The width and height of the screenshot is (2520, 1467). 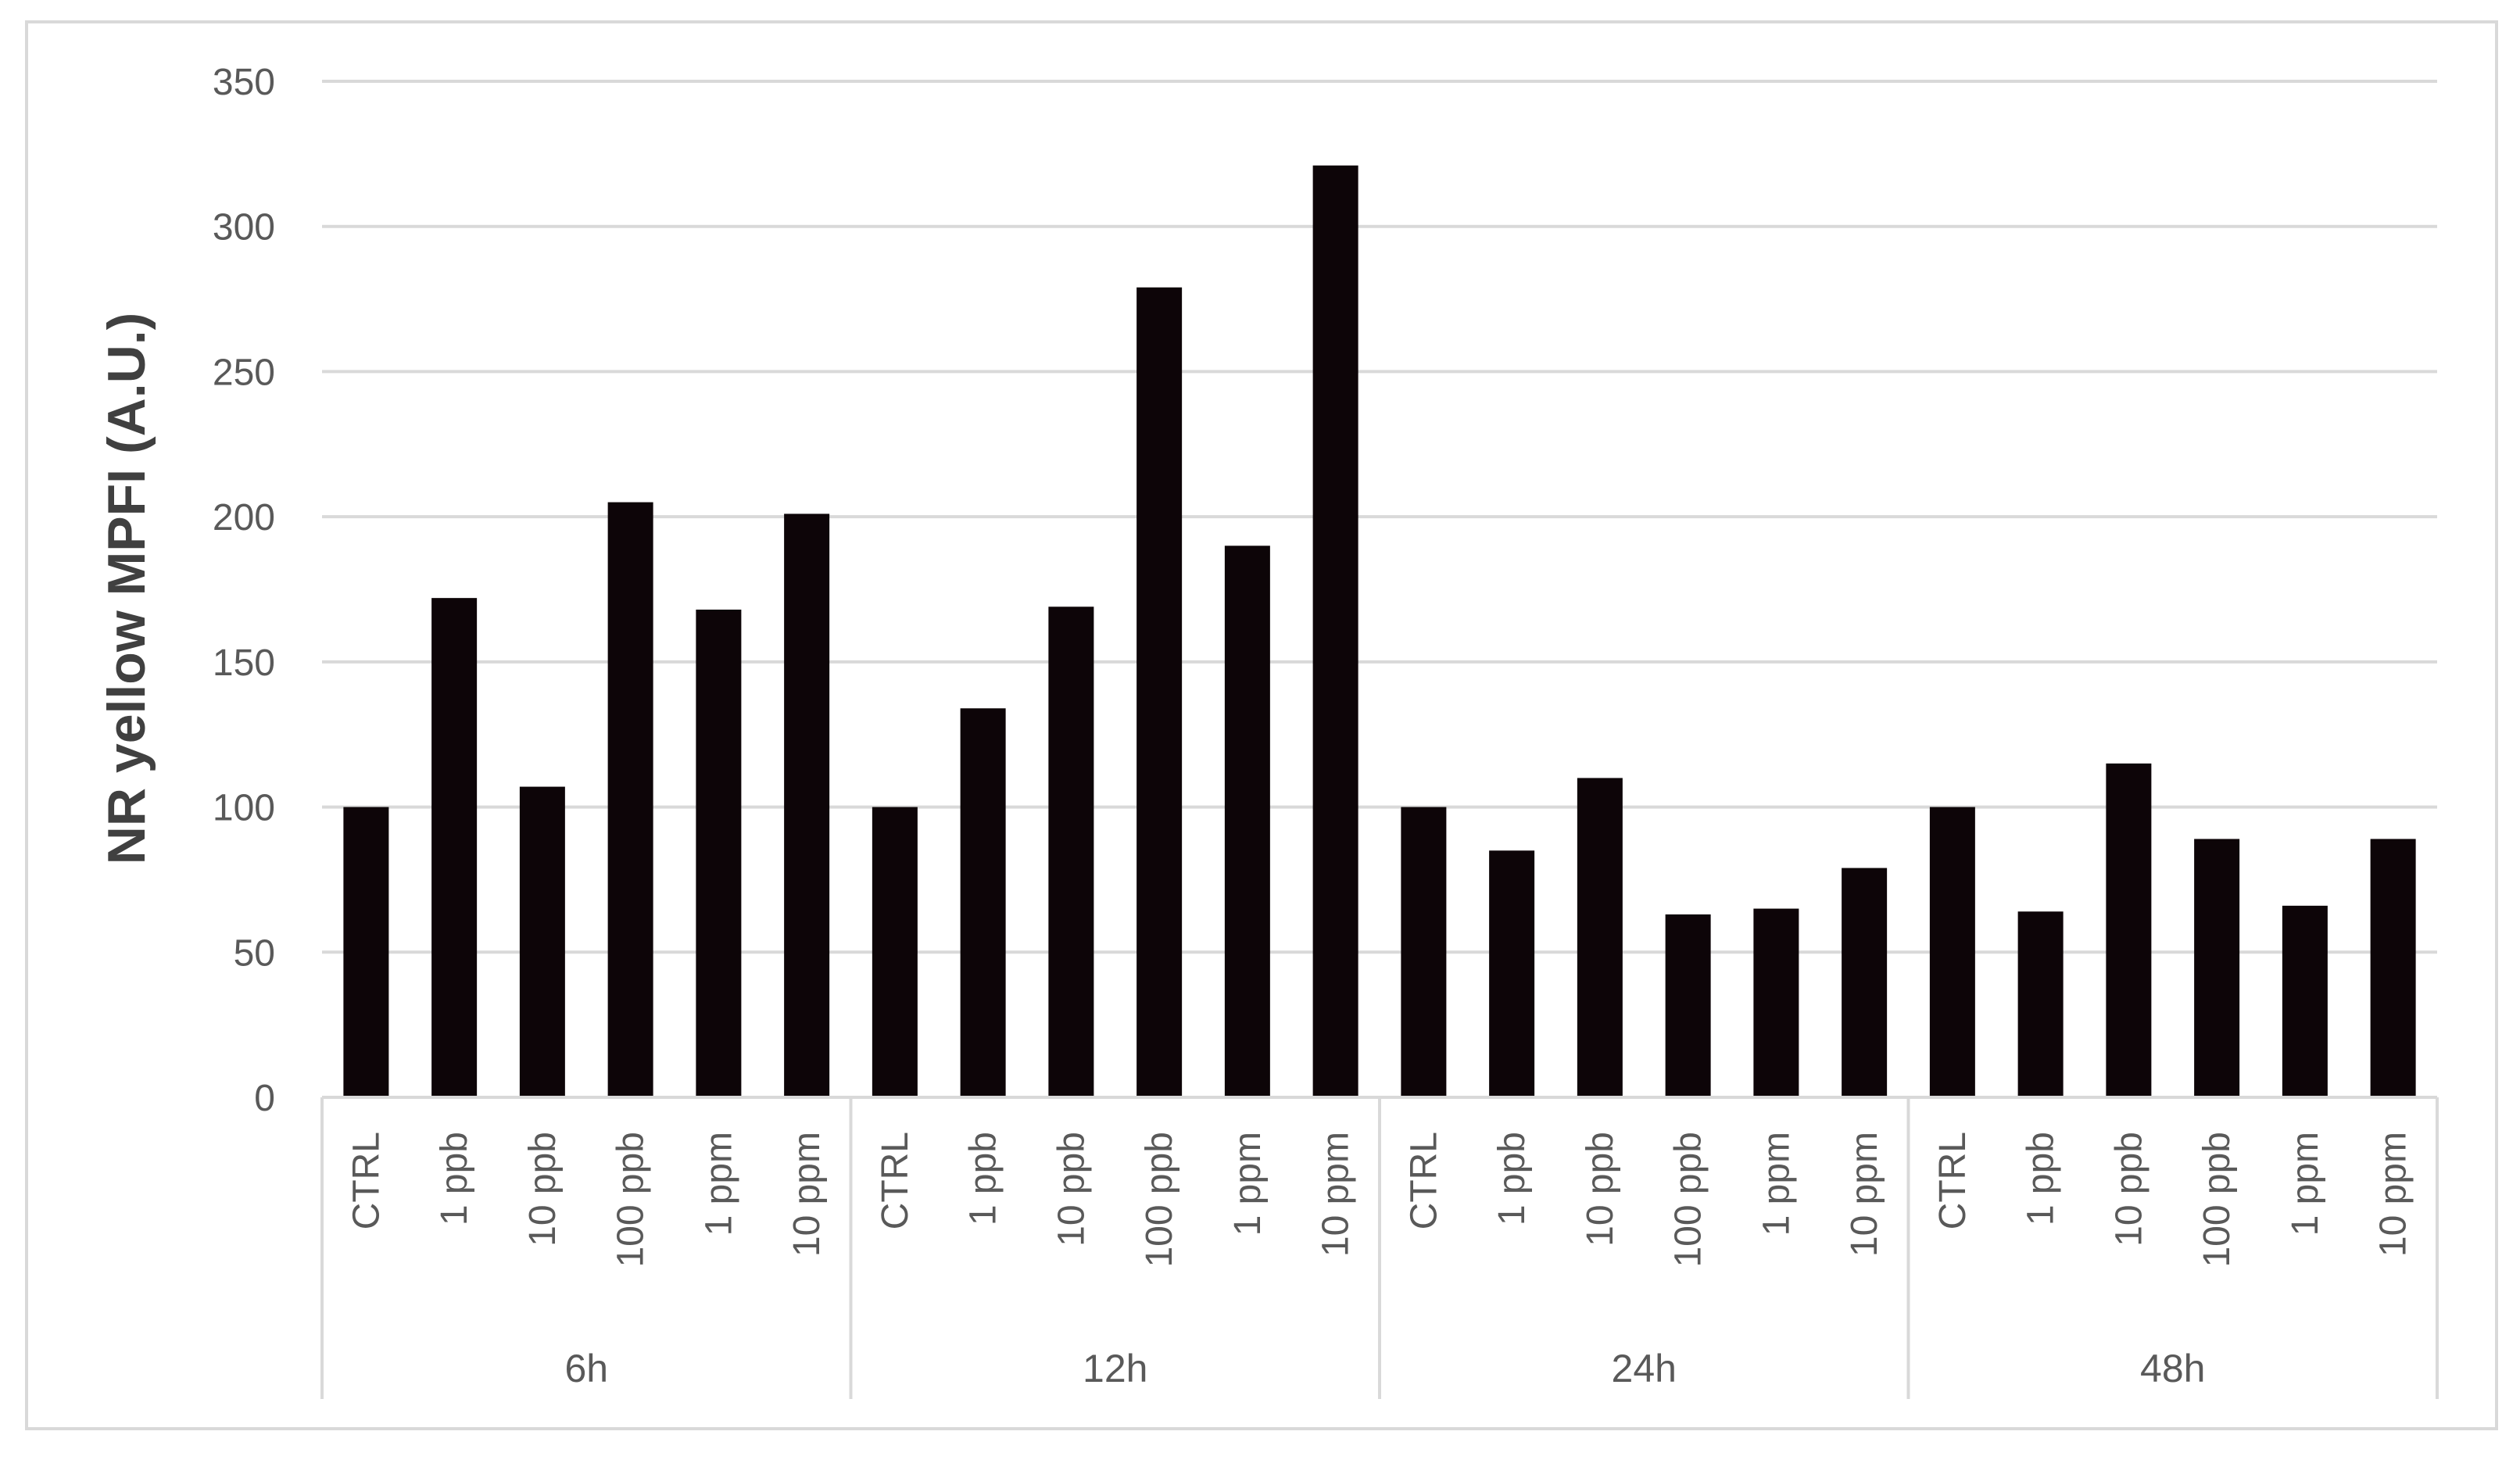 I want to click on x-category-label-6h-ctrl: CTRL, so click(x=366, y=1180).